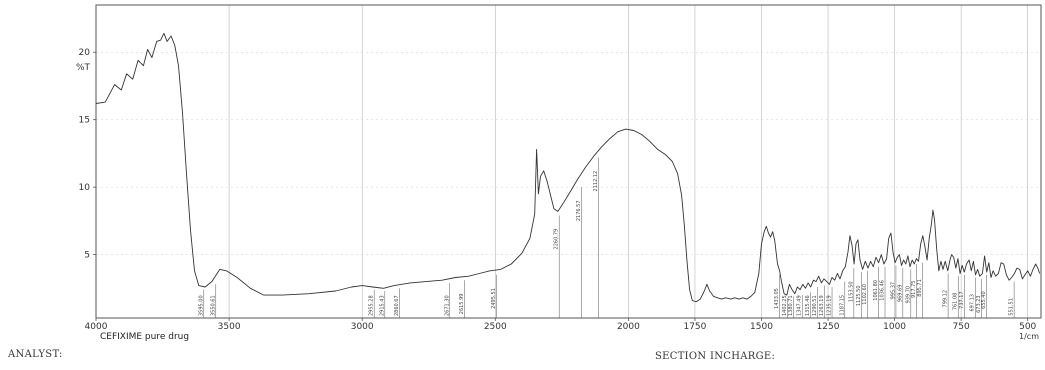 This screenshot has height=370, width=1045. I want to click on x-tick-label: 2500, so click(495, 327).